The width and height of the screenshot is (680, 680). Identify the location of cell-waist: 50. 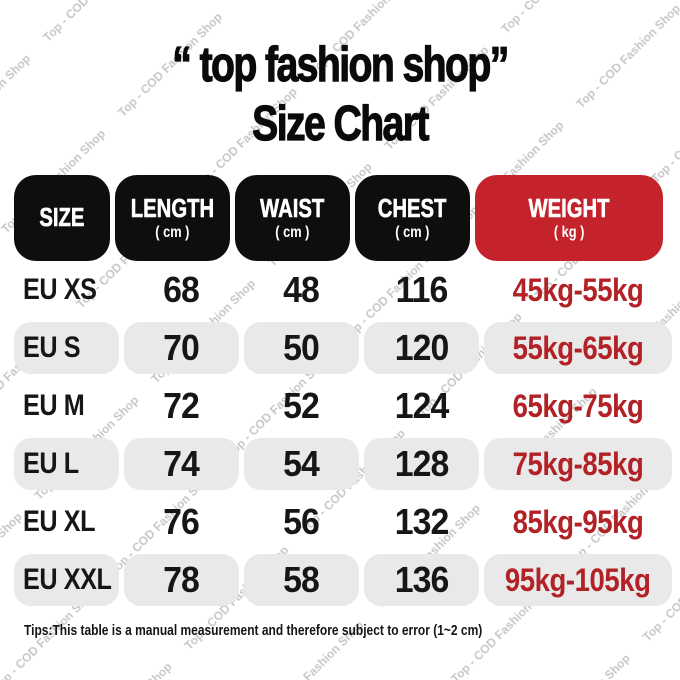
(301, 348).